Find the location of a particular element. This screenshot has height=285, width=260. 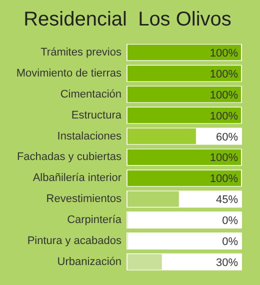

y-tick-label: Trámites previos is located at coordinates (81, 52).